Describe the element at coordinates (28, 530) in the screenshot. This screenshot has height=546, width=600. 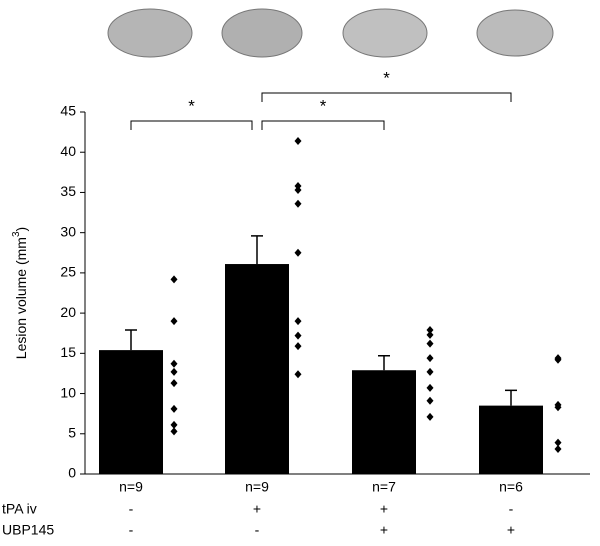
I see `treatment-name: UBP145` at that location.